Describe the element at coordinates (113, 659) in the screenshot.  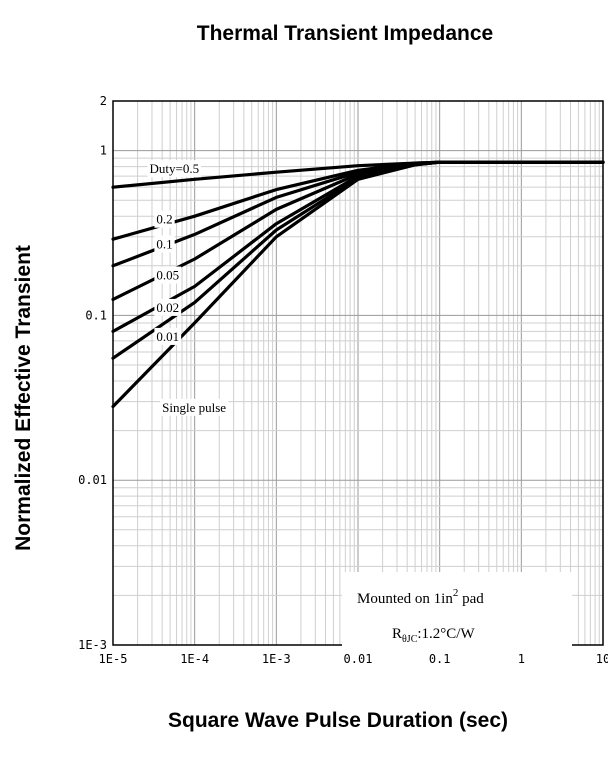
I see `x-tick-label: 1E-5` at that location.